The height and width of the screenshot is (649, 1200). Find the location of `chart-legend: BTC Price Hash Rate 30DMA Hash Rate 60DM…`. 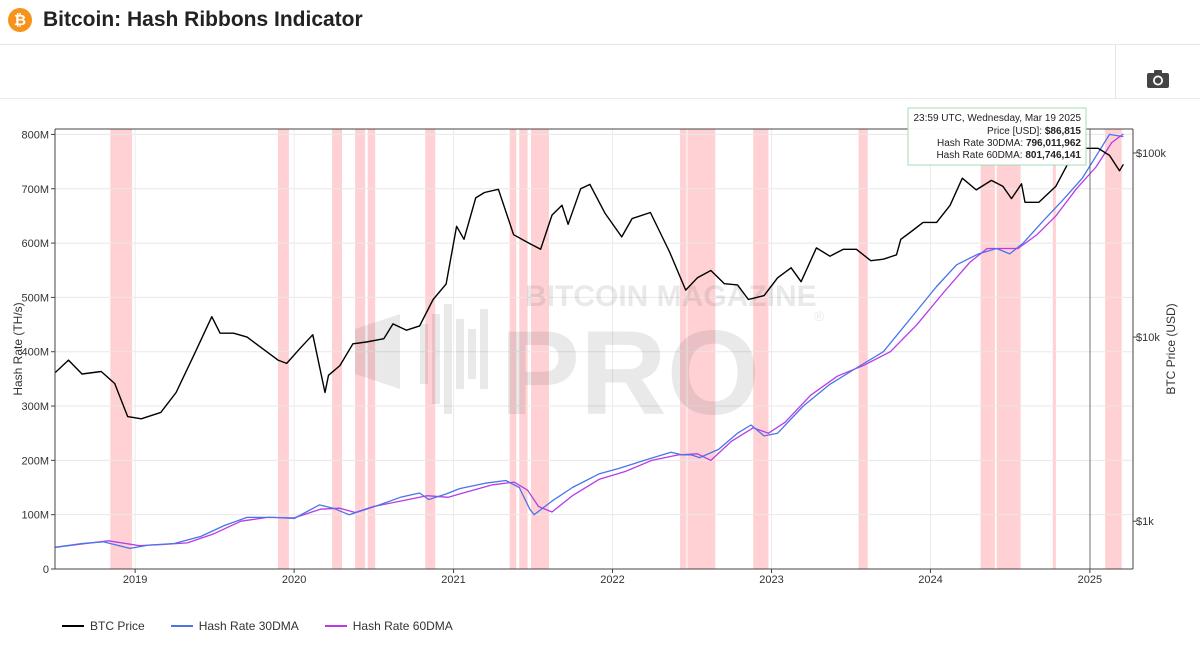

chart-legend: BTC Price Hash Rate 30DMA Hash Rate 60DM… is located at coordinates (270, 626).